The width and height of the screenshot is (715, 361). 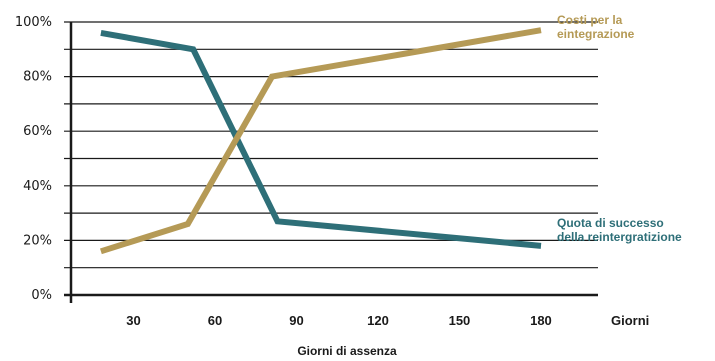 I want to click on series-label-1: Quota di successo della reintergratizione, so click(x=619, y=230).